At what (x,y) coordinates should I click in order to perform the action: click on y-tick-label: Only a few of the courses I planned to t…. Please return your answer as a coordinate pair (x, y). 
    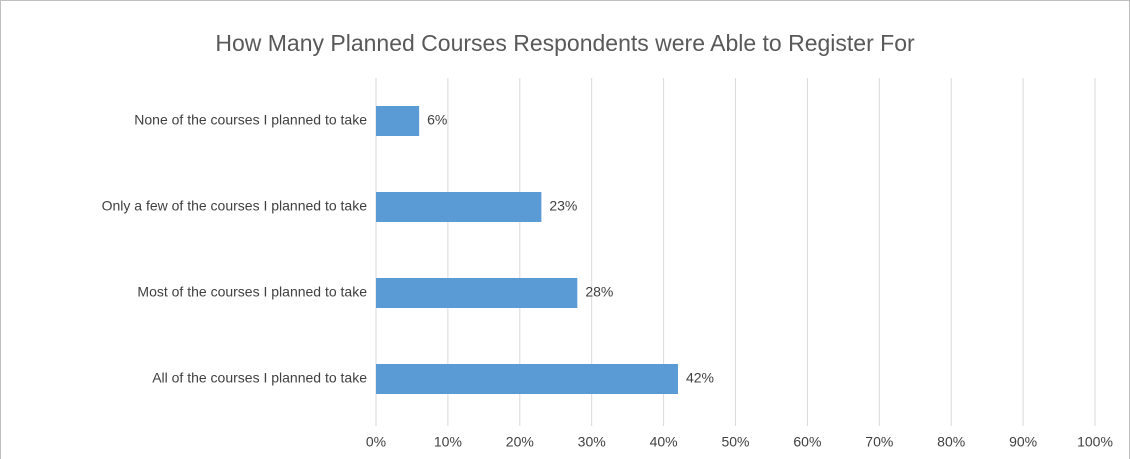
    Looking at the image, I should click on (235, 206).